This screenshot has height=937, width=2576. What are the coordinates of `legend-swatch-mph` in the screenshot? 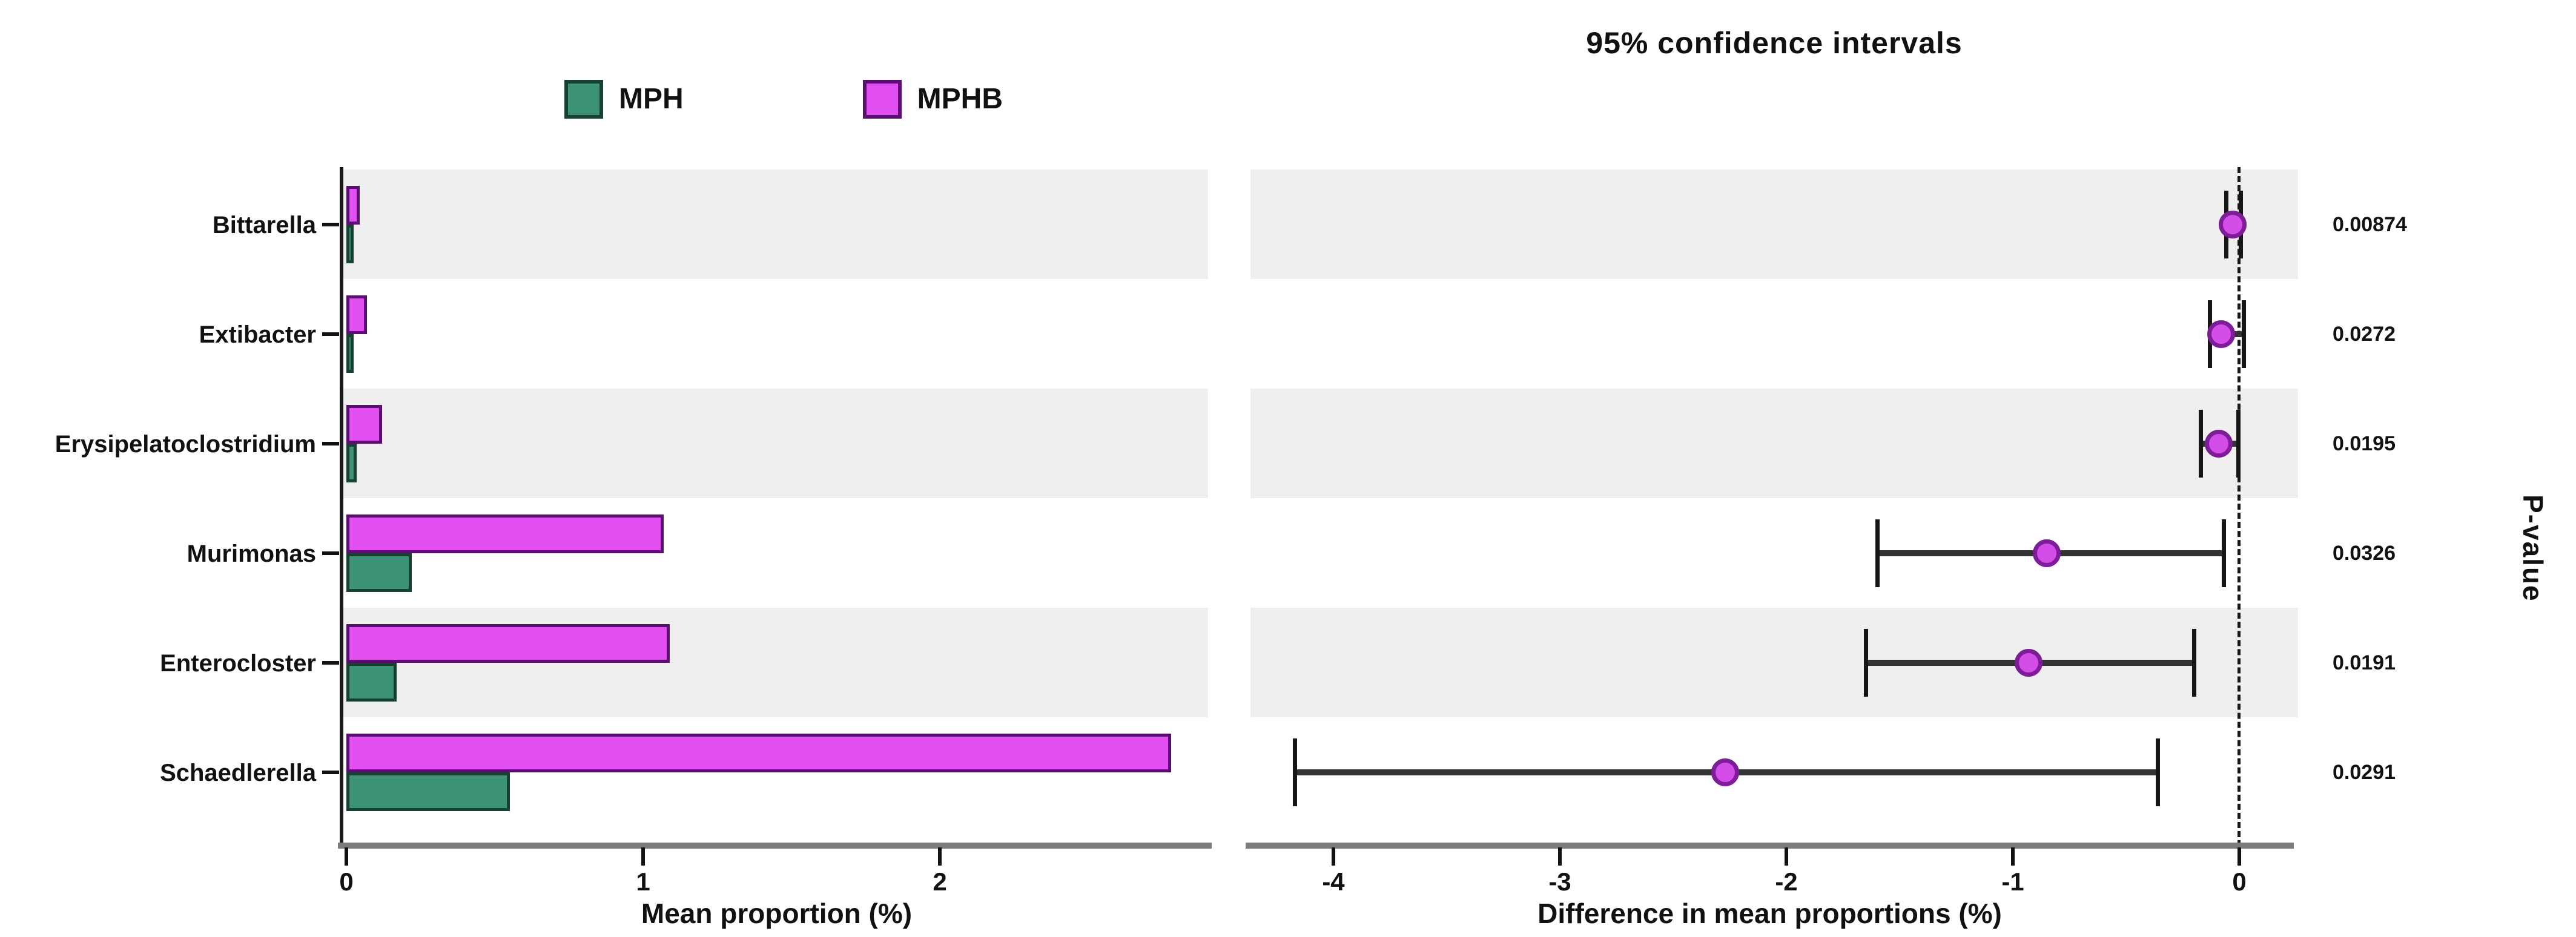 It's located at (583, 100).